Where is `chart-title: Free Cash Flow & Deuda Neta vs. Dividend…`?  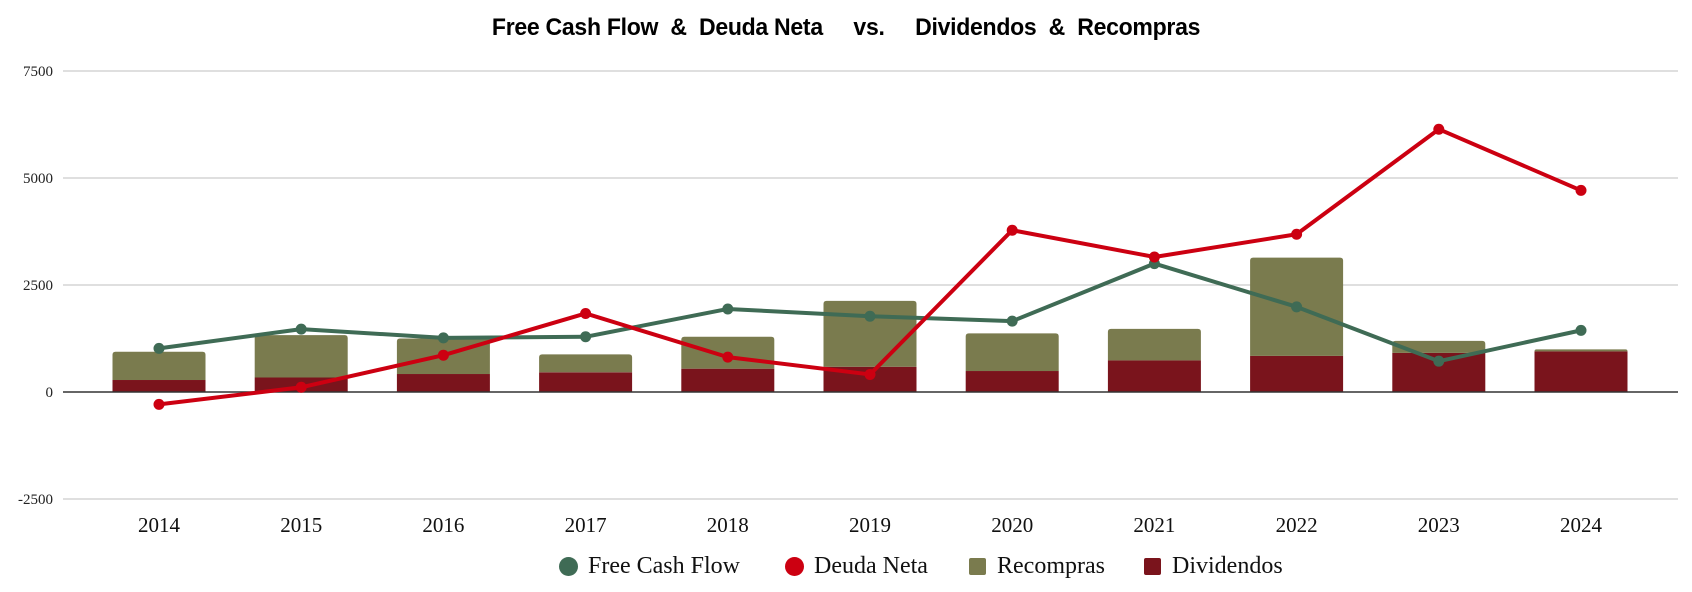 chart-title: Free Cash Flow & Deuda Neta vs. Dividend… is located at coordinates (846, 27).